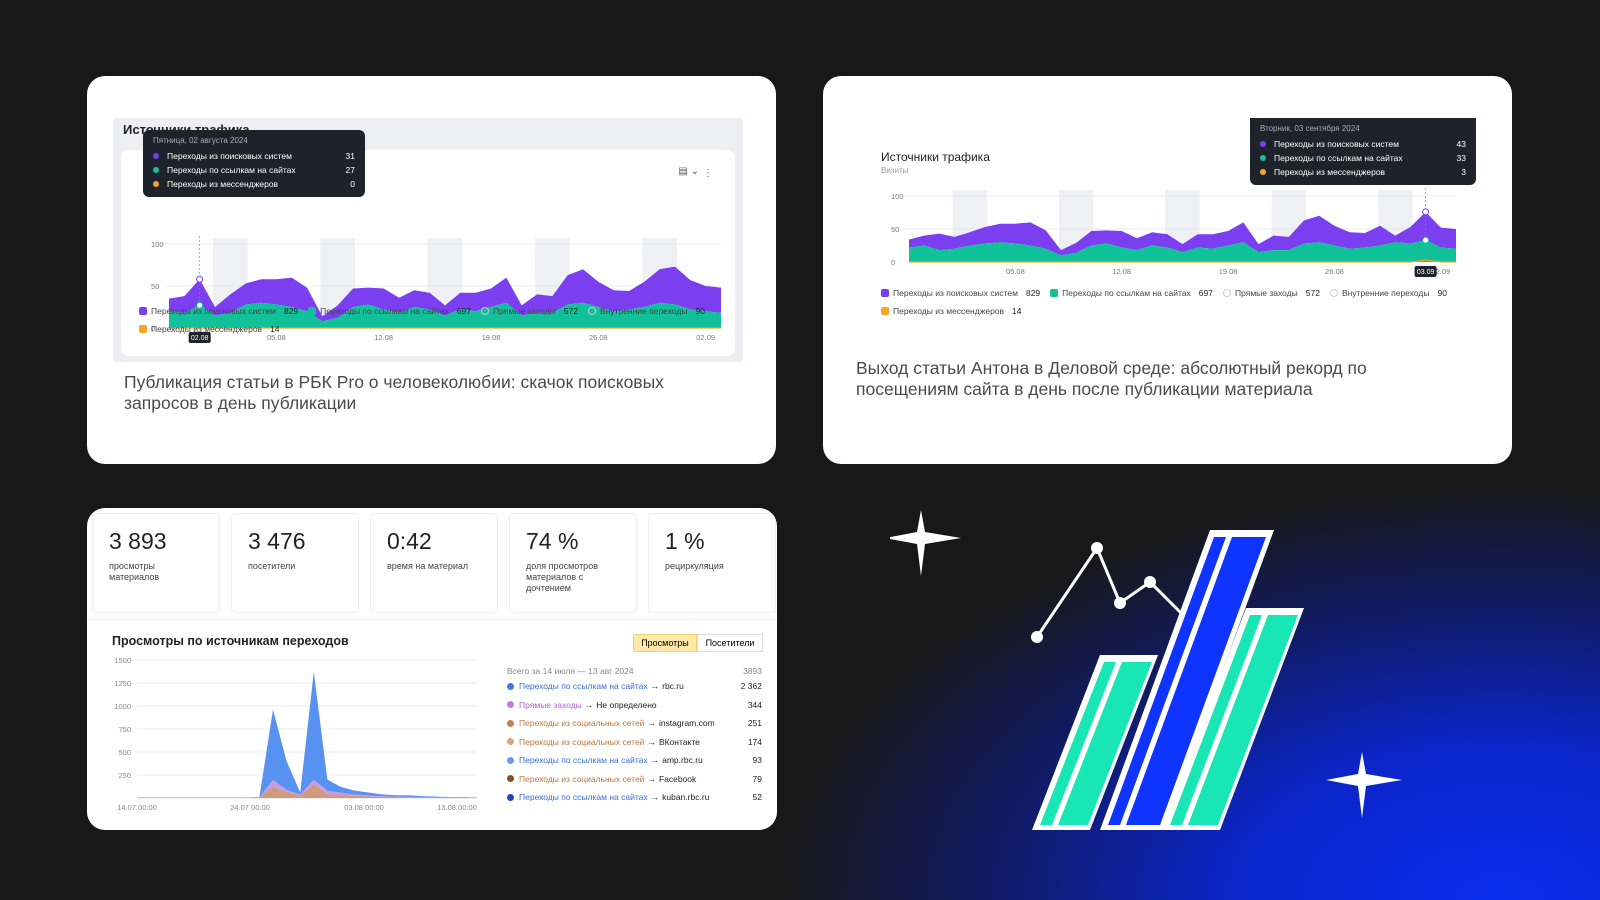  I want to click on y-tick-label: 250, so click(124, 775).